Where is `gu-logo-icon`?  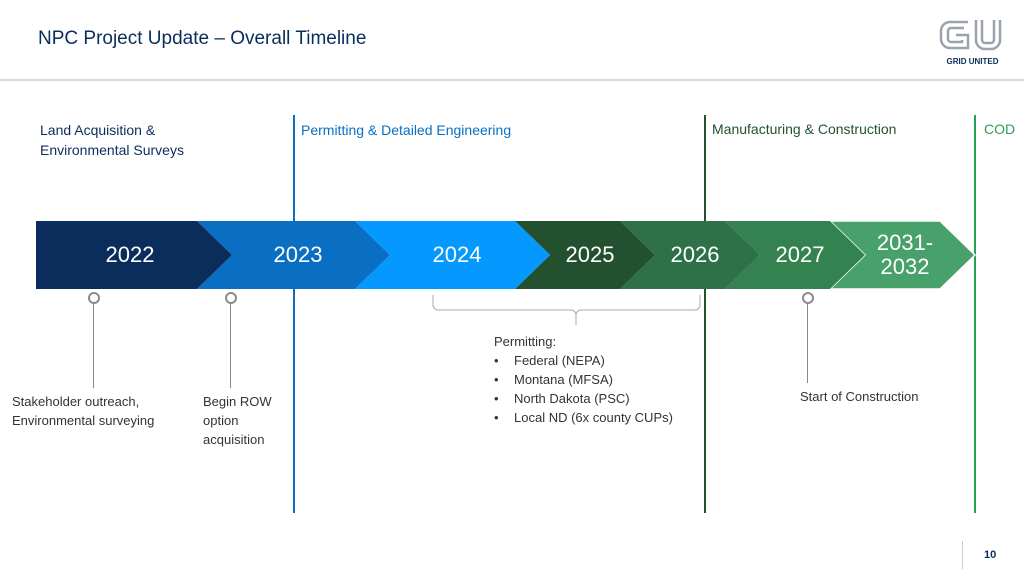 gu-logo-icon is located at coordinates (970, 35).